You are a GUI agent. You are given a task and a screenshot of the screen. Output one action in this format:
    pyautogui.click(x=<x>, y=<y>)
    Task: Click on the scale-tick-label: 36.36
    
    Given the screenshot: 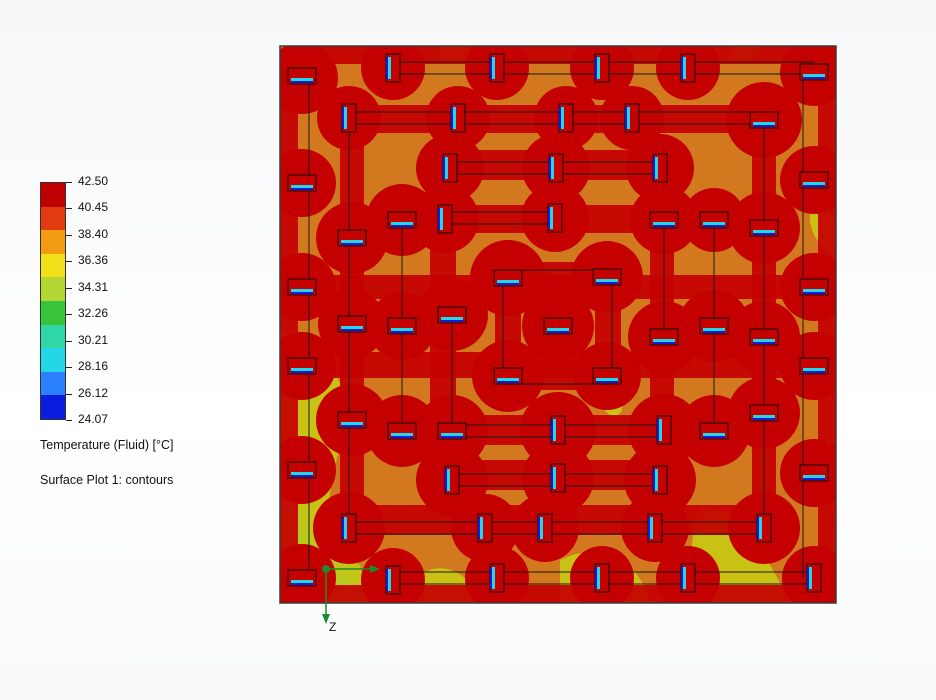 What is the action you would take?
    pyautogui.click(x=93, y=260)
    